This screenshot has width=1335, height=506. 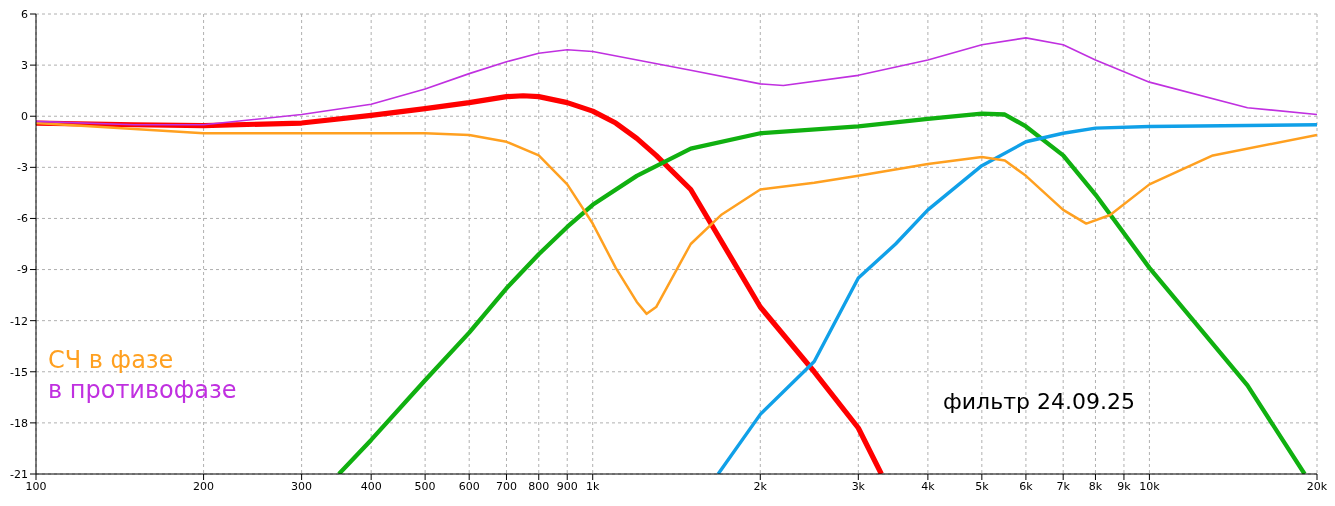 What do you see at coordinates (1150, 486) in the screenshot?
I see `x-tick-label: 10k` at bounding box center [1150, 486].